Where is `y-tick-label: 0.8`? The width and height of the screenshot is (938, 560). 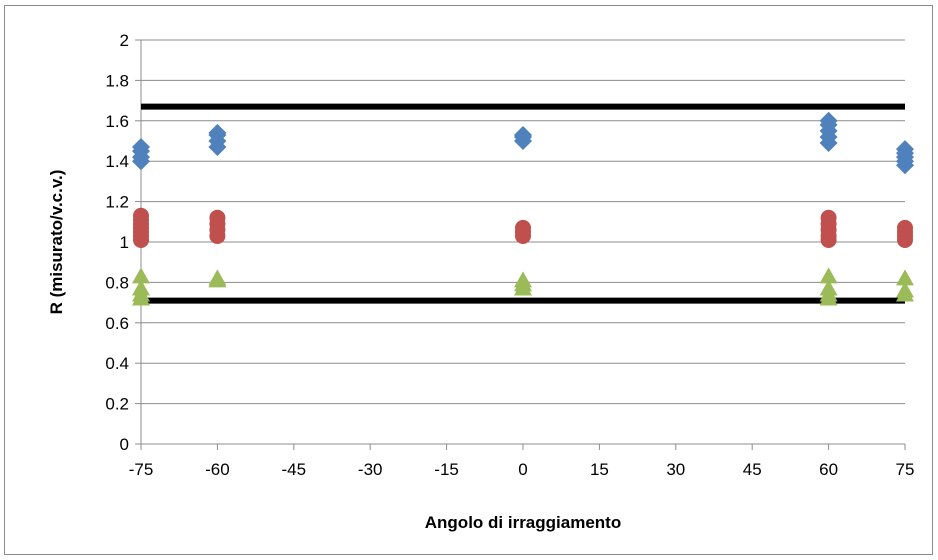 y-tick-label: 0.8 is located at coordinates (117, 282).